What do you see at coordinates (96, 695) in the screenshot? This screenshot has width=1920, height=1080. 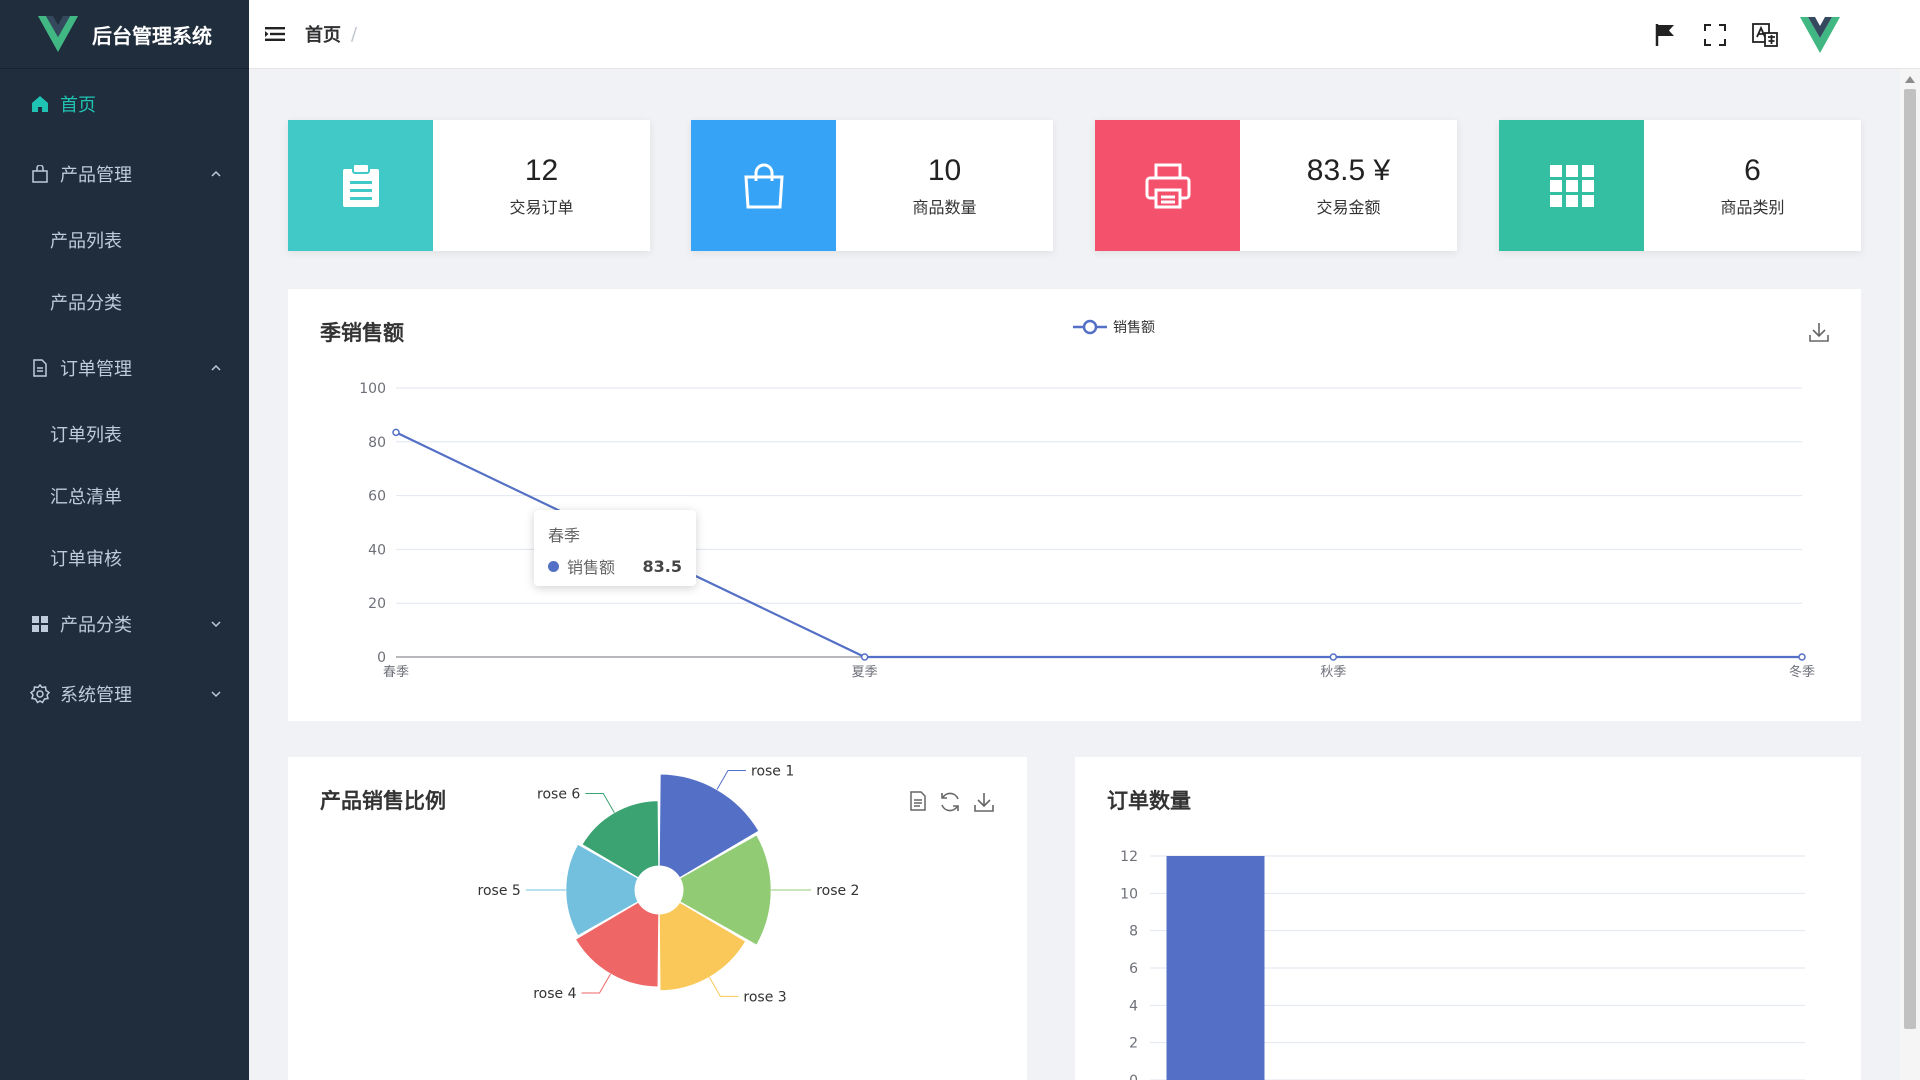 I see `sidebar-item-label: 系统管理` at bounding box center [96, 695].